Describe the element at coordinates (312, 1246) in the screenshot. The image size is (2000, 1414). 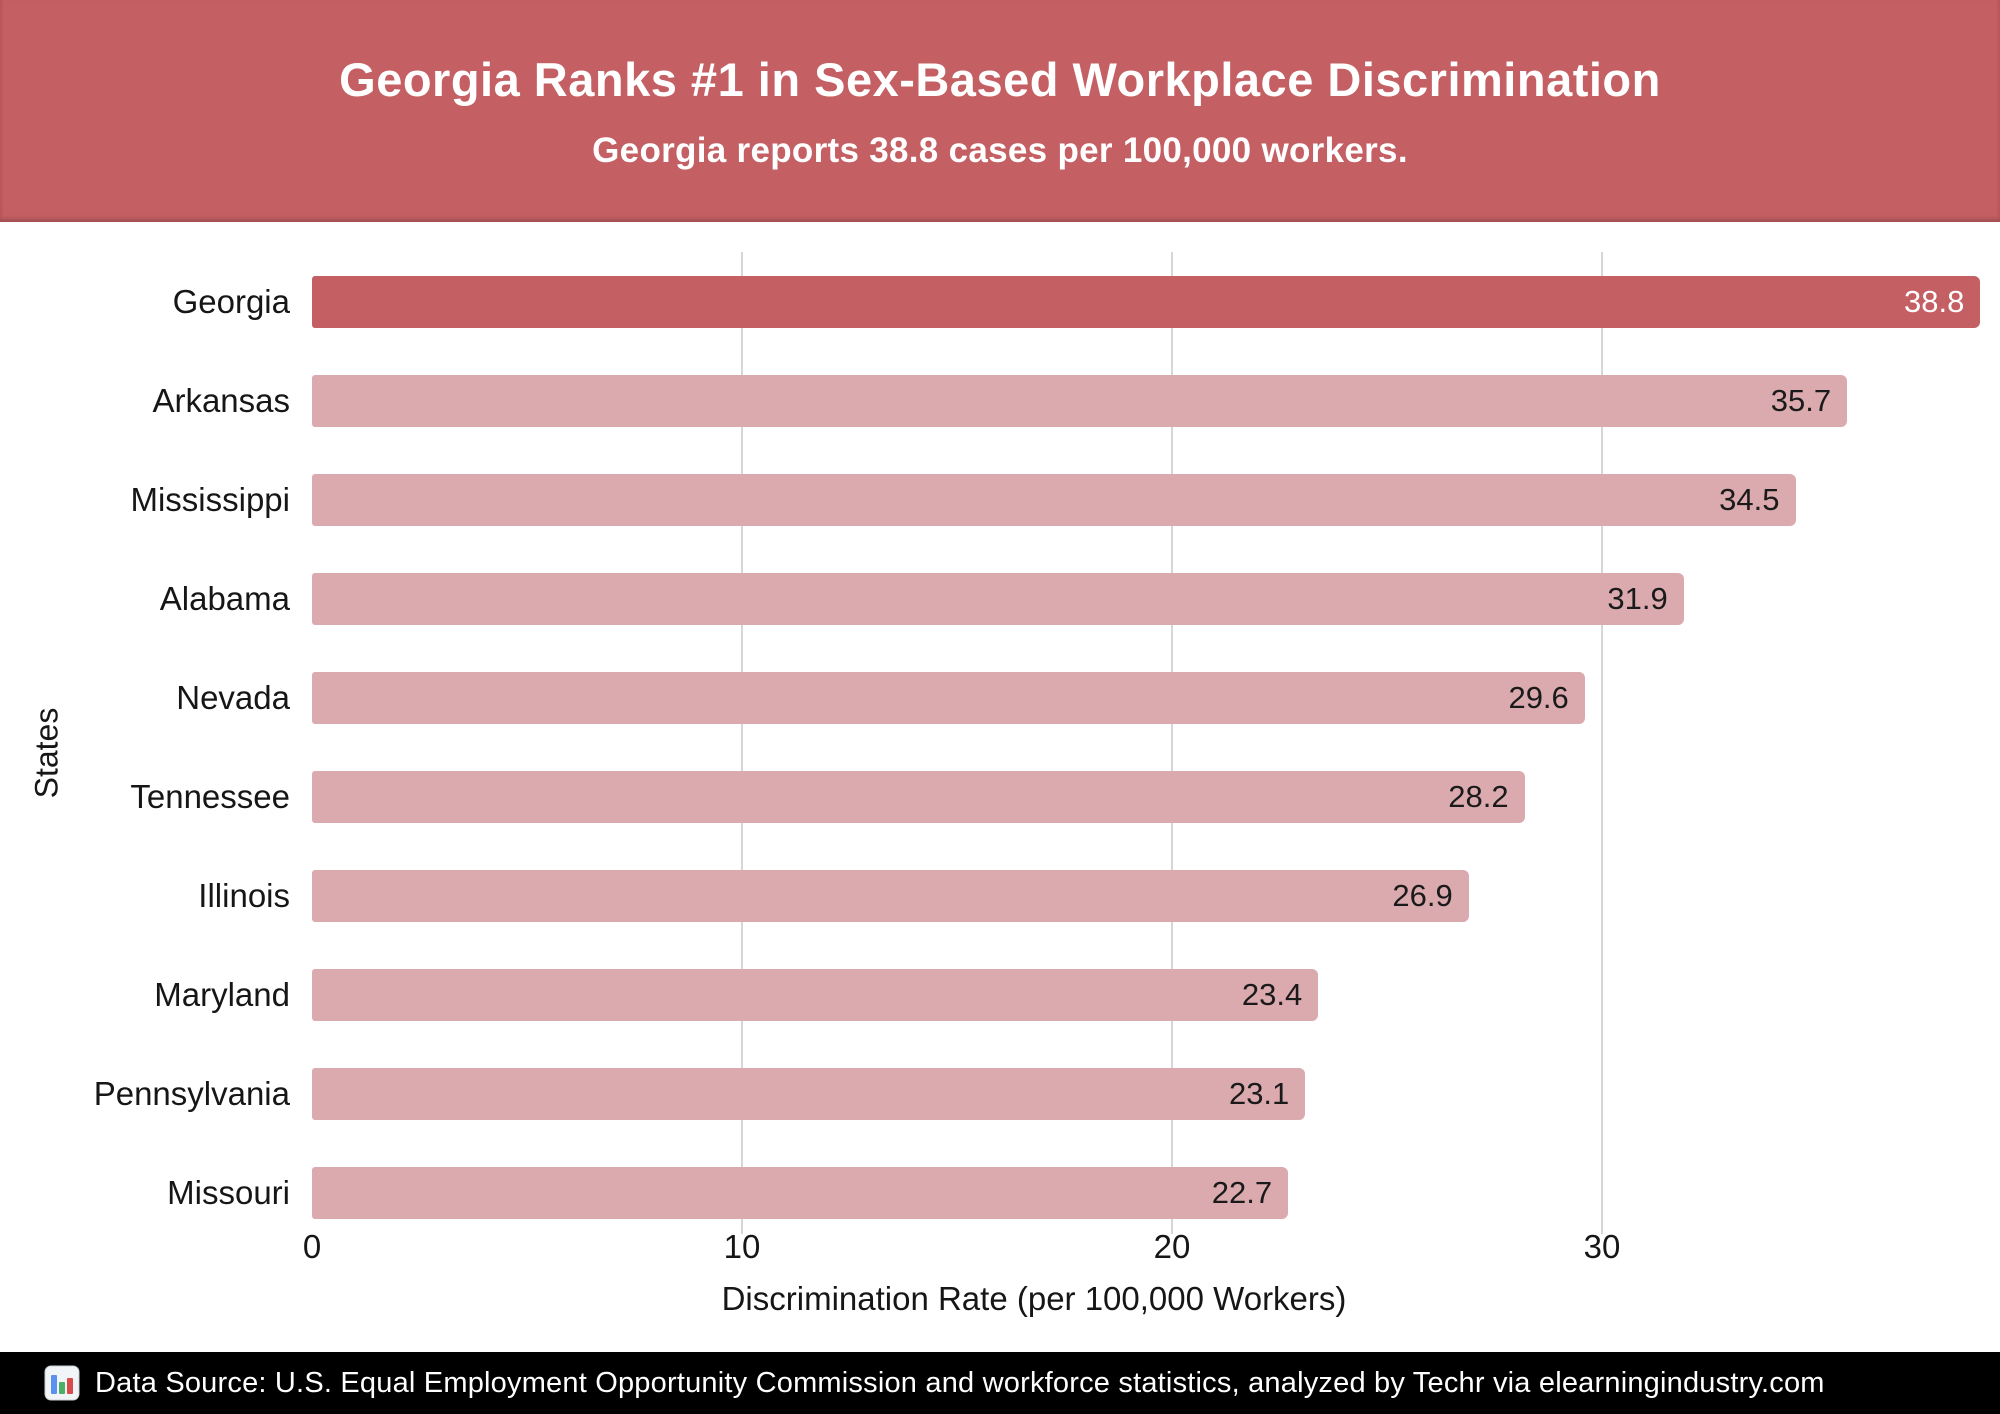
I see `x-tick-0: 0` at that location.